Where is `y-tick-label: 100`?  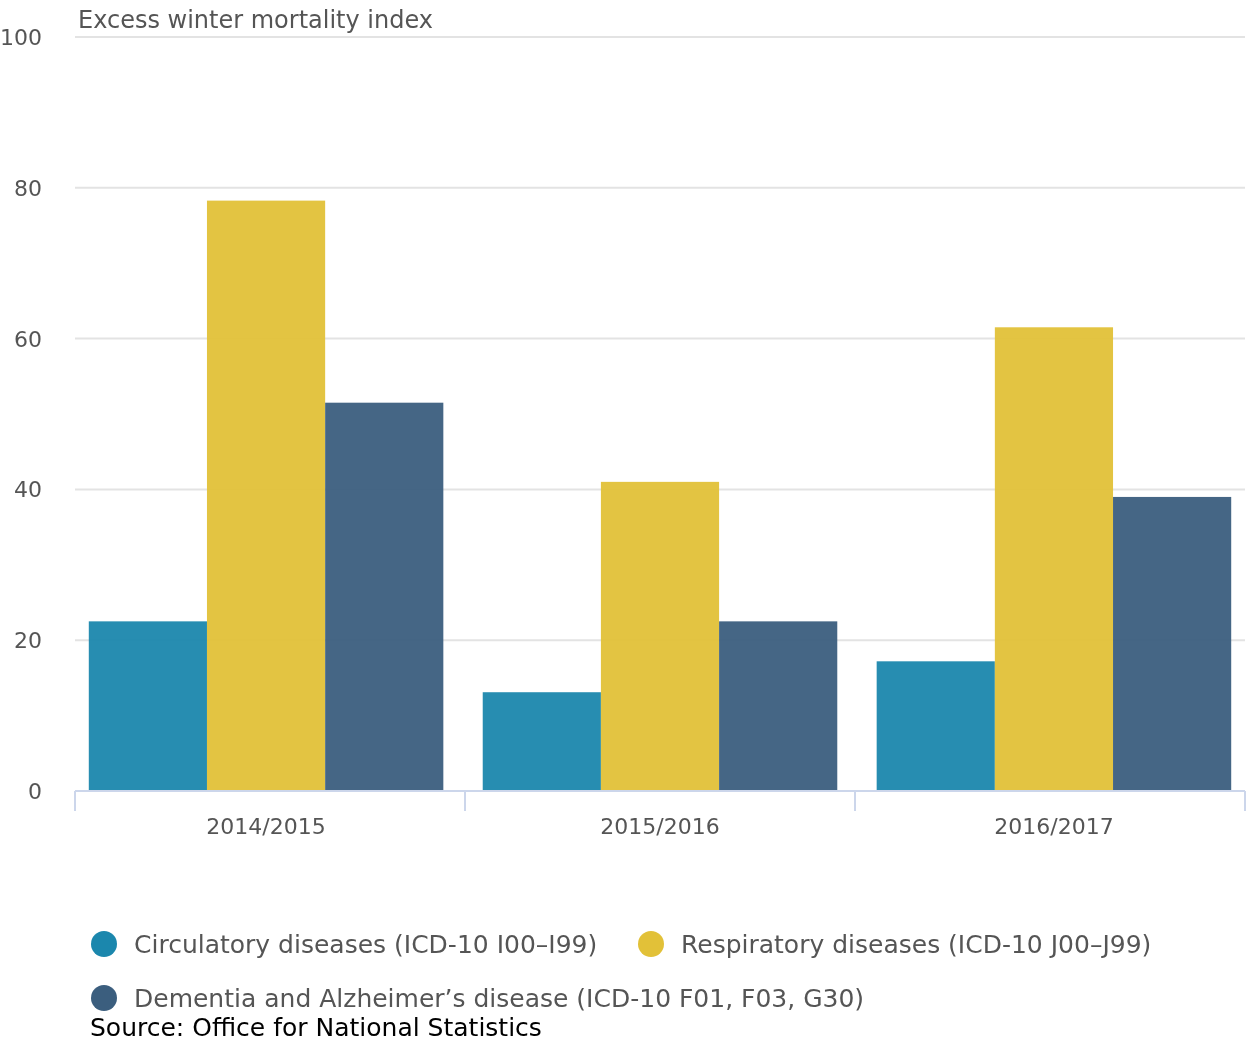 y-tick-label: 100 is located at coordinates (21, 37).